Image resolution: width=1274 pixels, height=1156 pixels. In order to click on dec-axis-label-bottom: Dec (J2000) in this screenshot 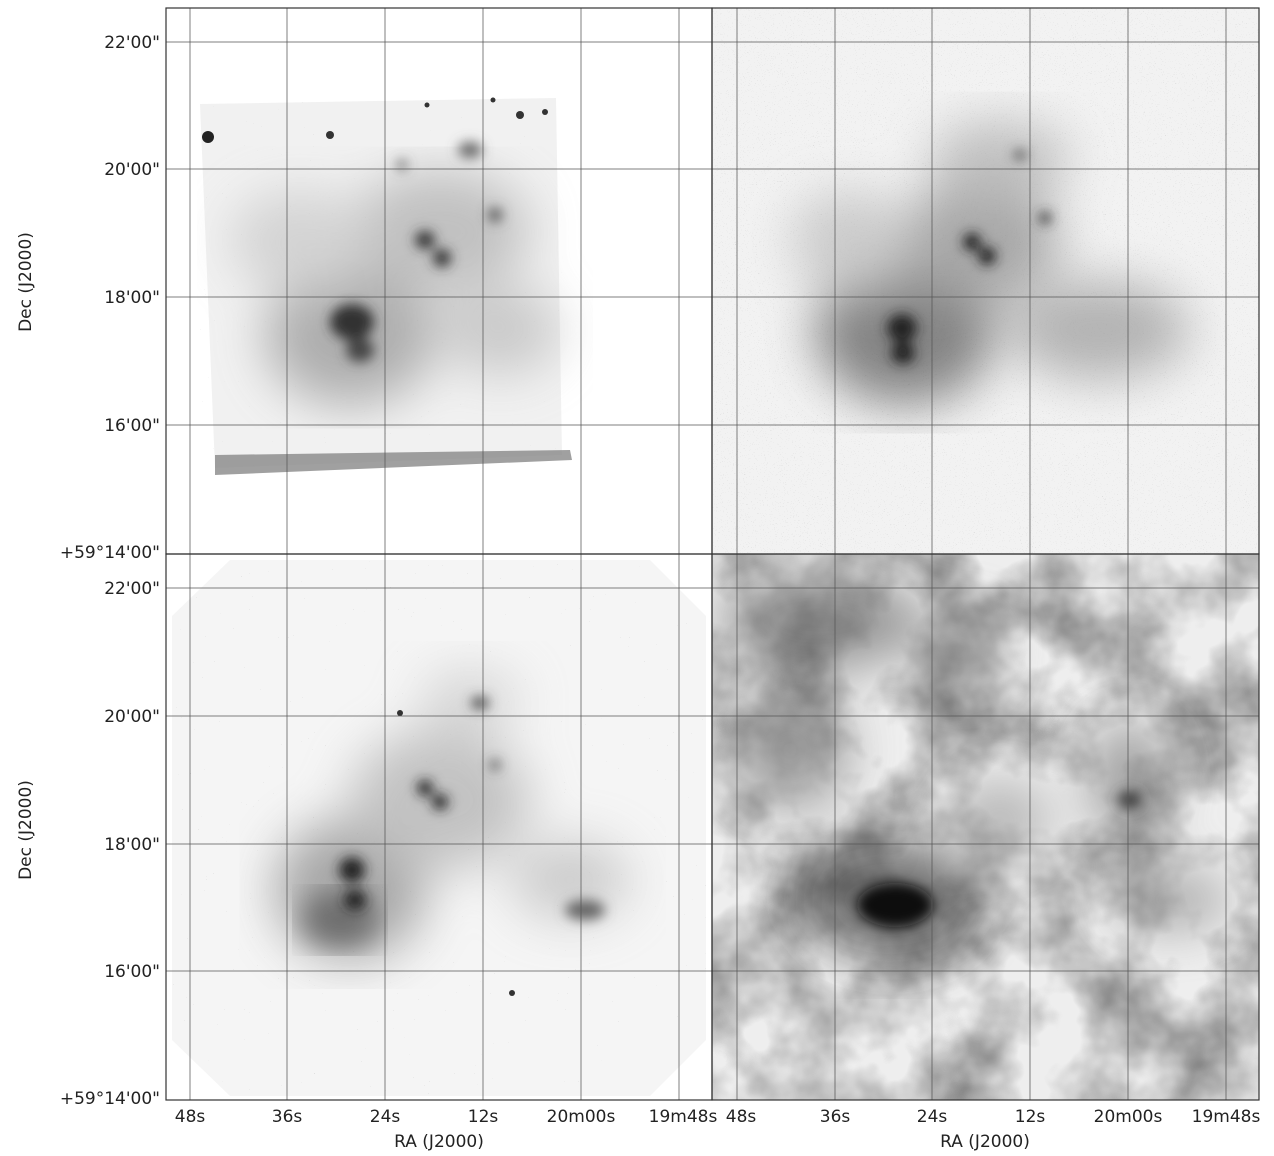, I will do `click(26, 830)`.